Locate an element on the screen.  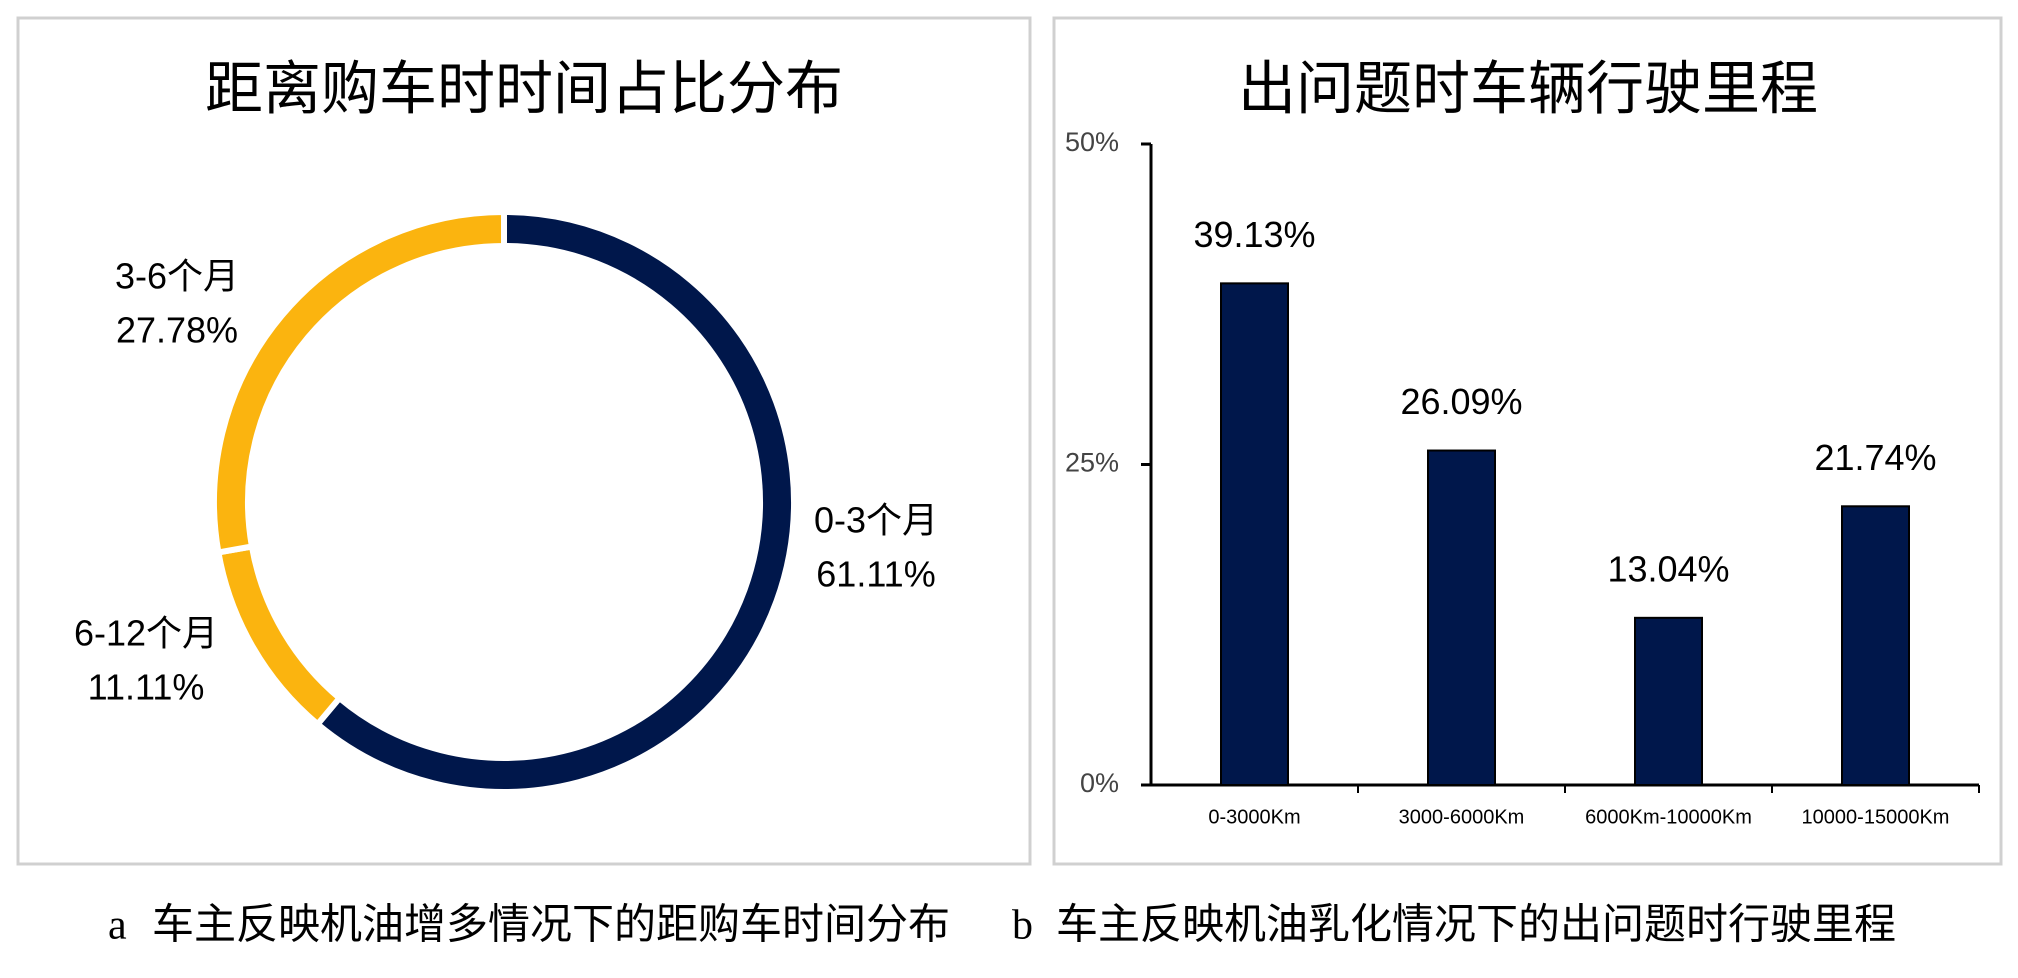
slice-value-label: 11.11% is located at coordinates (146, 687).